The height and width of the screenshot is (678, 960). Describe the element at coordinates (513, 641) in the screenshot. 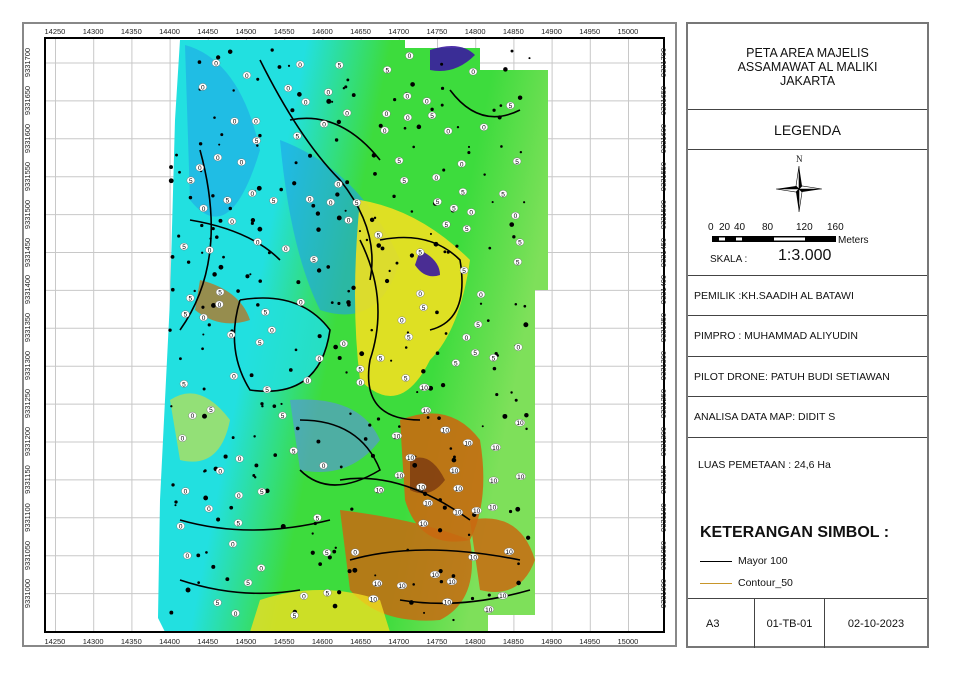

I see `coordinate-label: 14850` at that location.